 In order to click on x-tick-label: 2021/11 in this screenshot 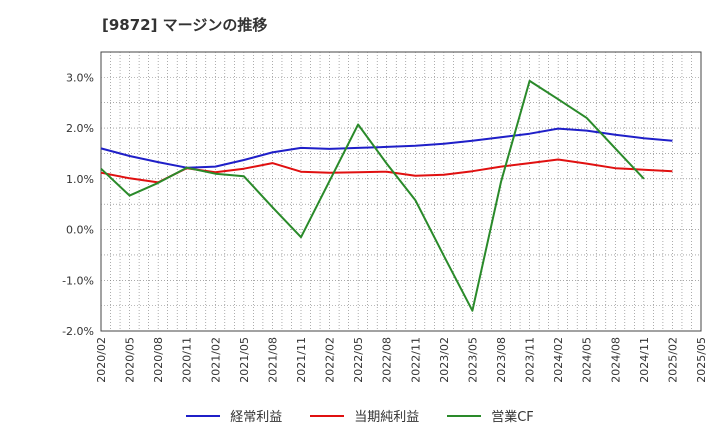, I will do `click(301, 360)`.